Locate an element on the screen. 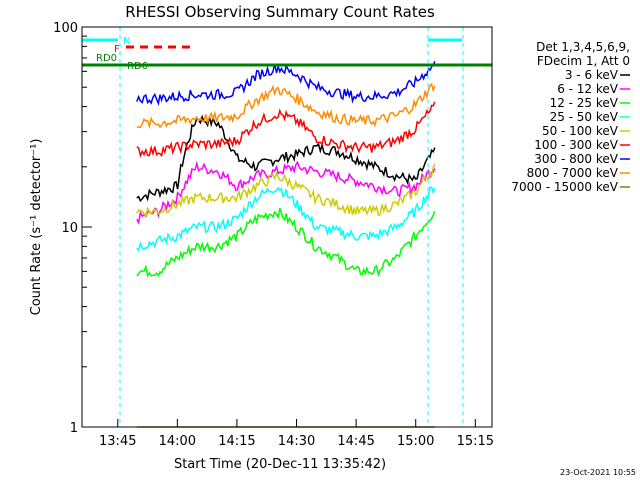 Image resolution: width=640 pixels, height=485 pixels. legend-header-1: Det 1,3,4,5,6,9, is located at coordinates (583, 47).